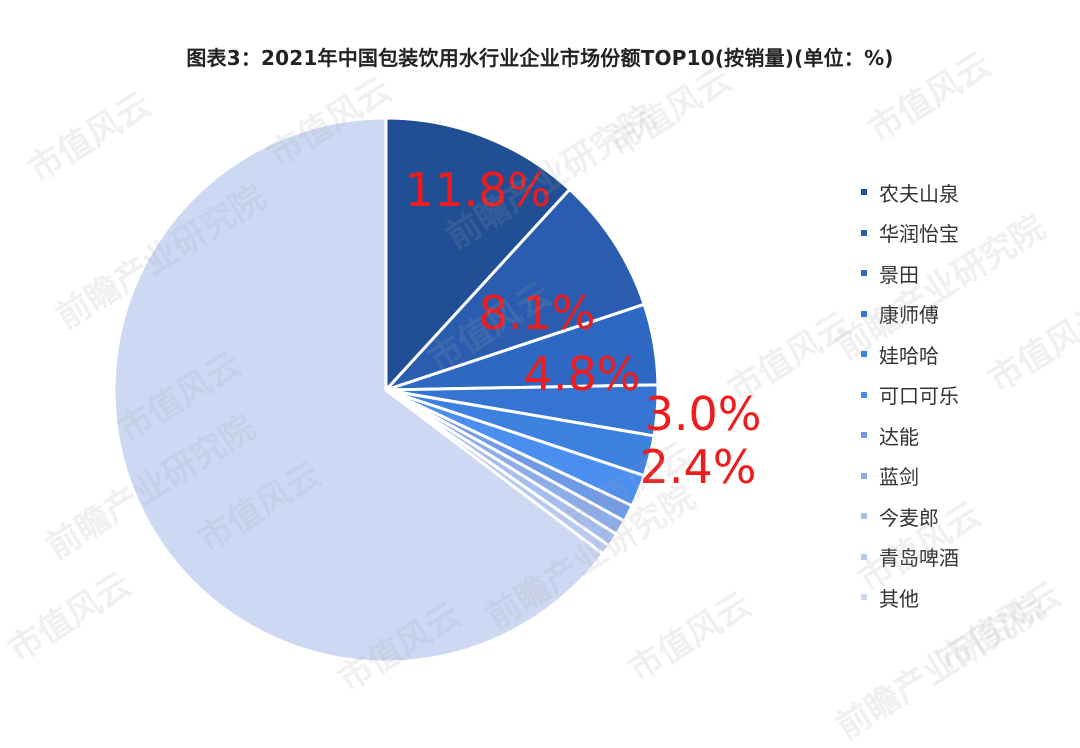 Image resolution: width=1080 pixels, height=748 pixels. What do you see at coordinates (919, 234) in the screenshot?
I see `legend-label: 华润怡宝` at bounding box center [919, 234].